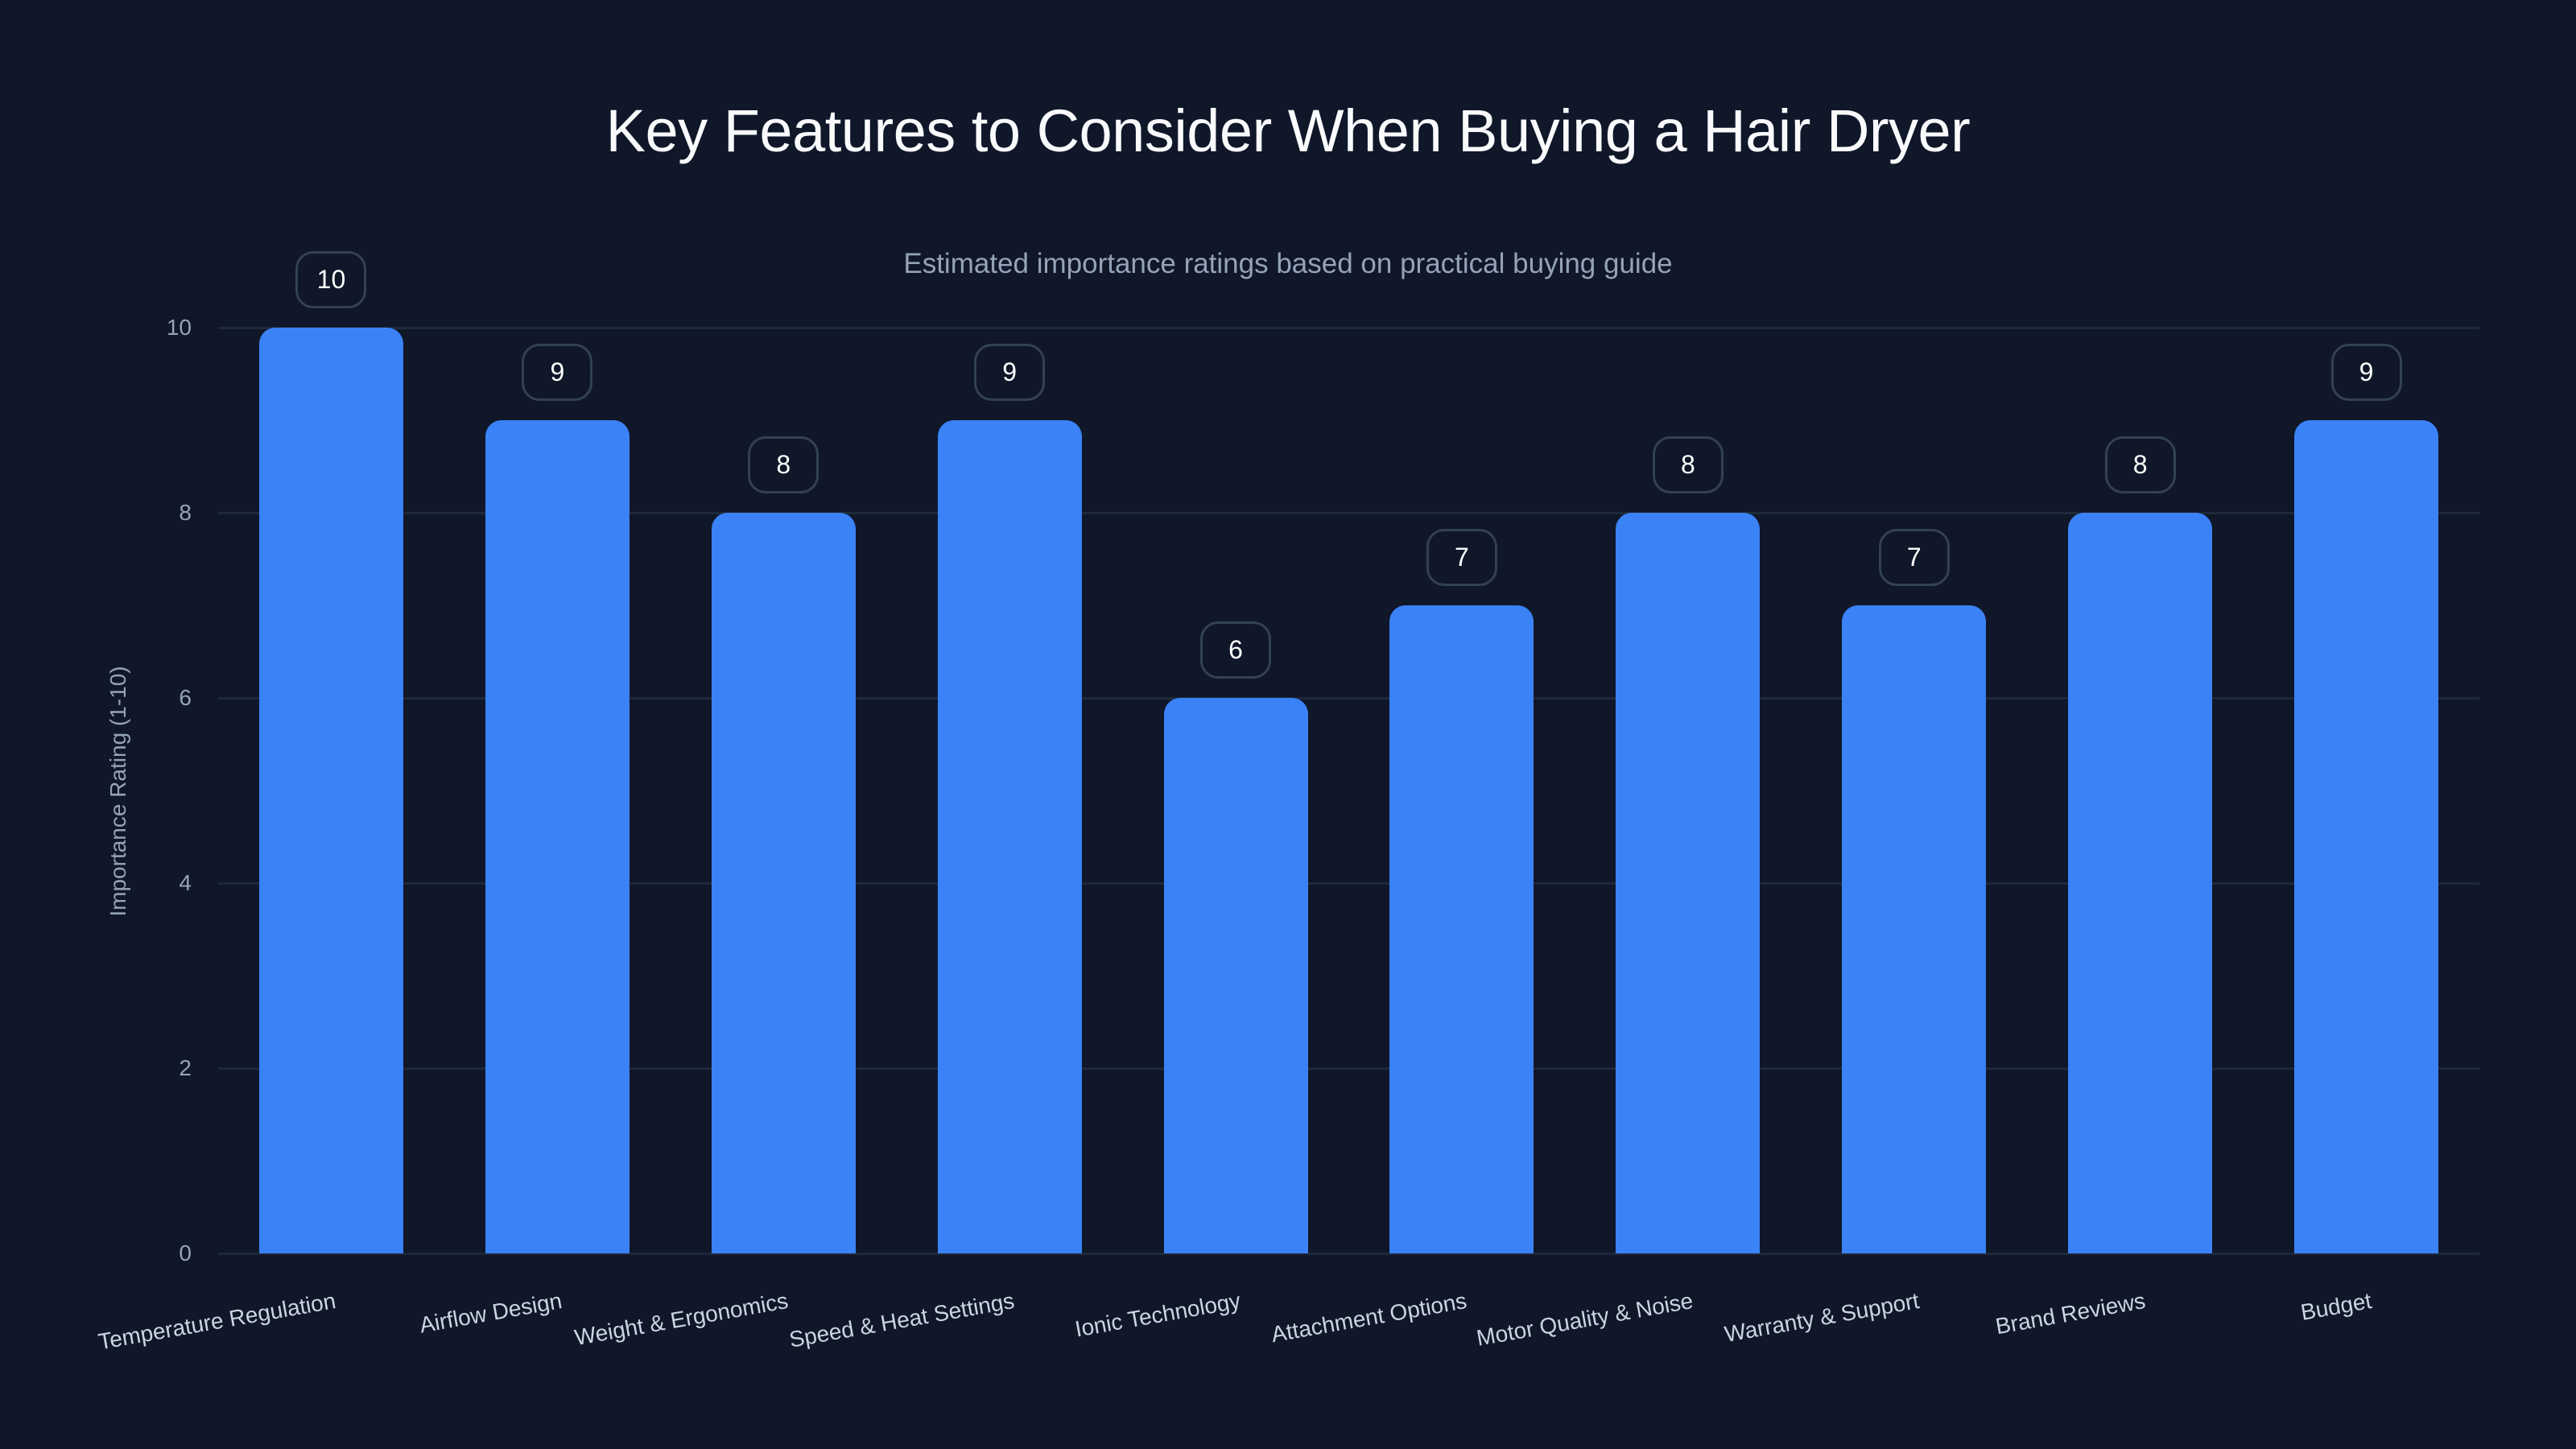  What do you see at coordinates (1236, 650) in the screenshot?
I see `bar-value-label: 6` at bounding box center [1236, 650].